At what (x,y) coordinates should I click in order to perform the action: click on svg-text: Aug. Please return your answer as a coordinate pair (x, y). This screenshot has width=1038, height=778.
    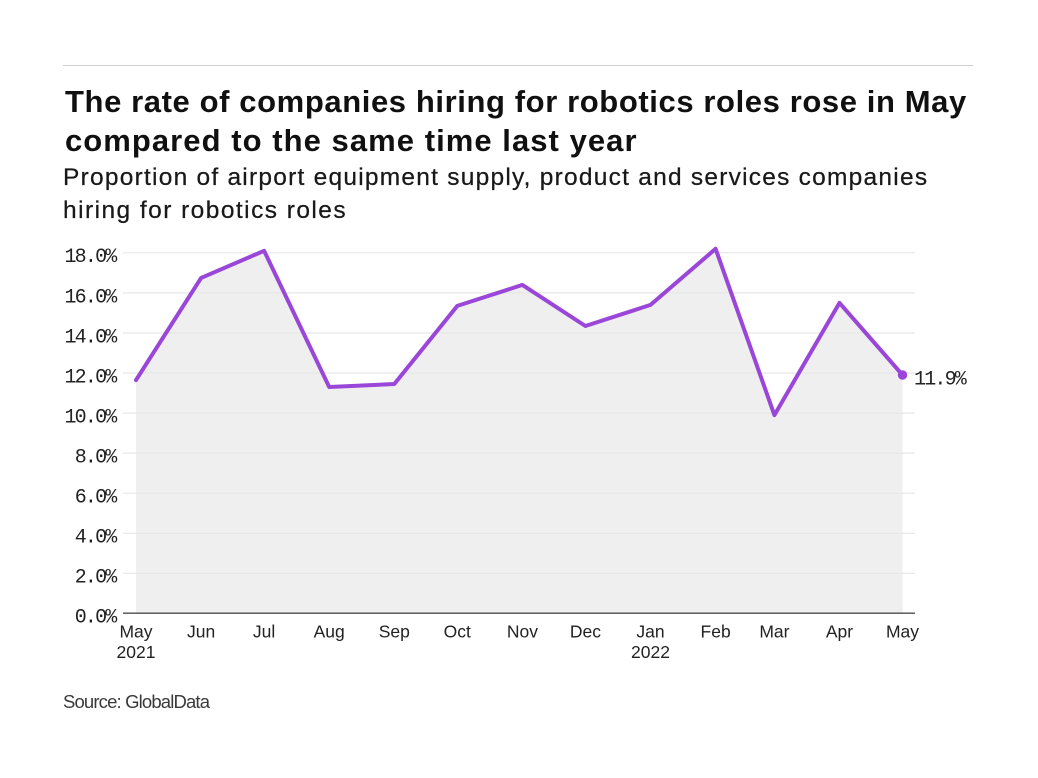
    Looking at the image, I should click on (329, 632).